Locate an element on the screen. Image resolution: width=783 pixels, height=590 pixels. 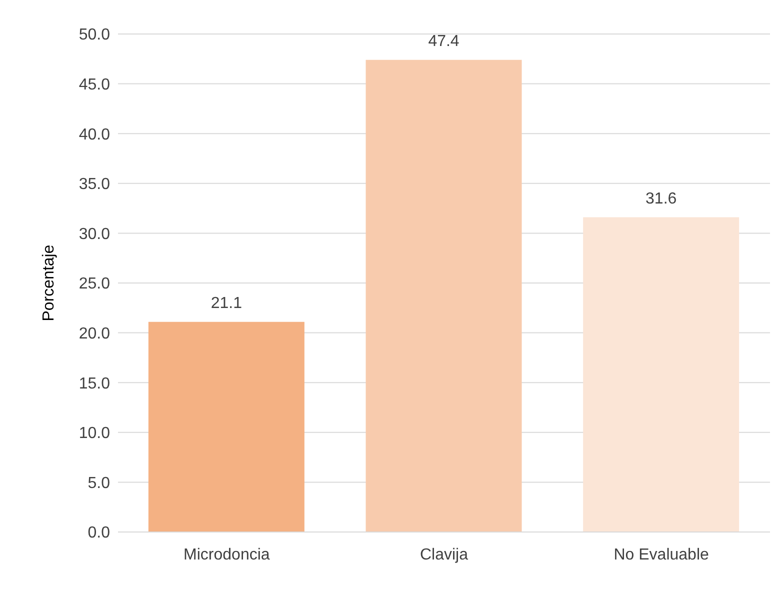
y-tick-label: 40.0 is located at coordinates (94, 135).